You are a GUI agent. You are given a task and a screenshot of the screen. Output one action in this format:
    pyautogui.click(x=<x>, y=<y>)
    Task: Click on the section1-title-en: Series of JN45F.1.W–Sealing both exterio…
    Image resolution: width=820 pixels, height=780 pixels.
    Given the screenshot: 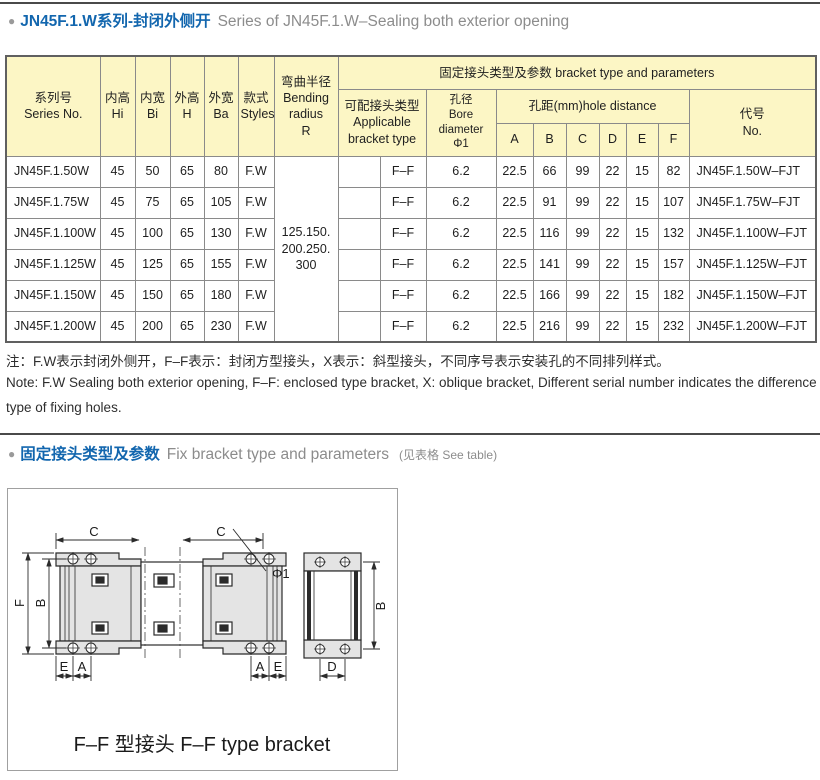 What is the action you would take?
    pyautogui.click(x=393, y=21)
    